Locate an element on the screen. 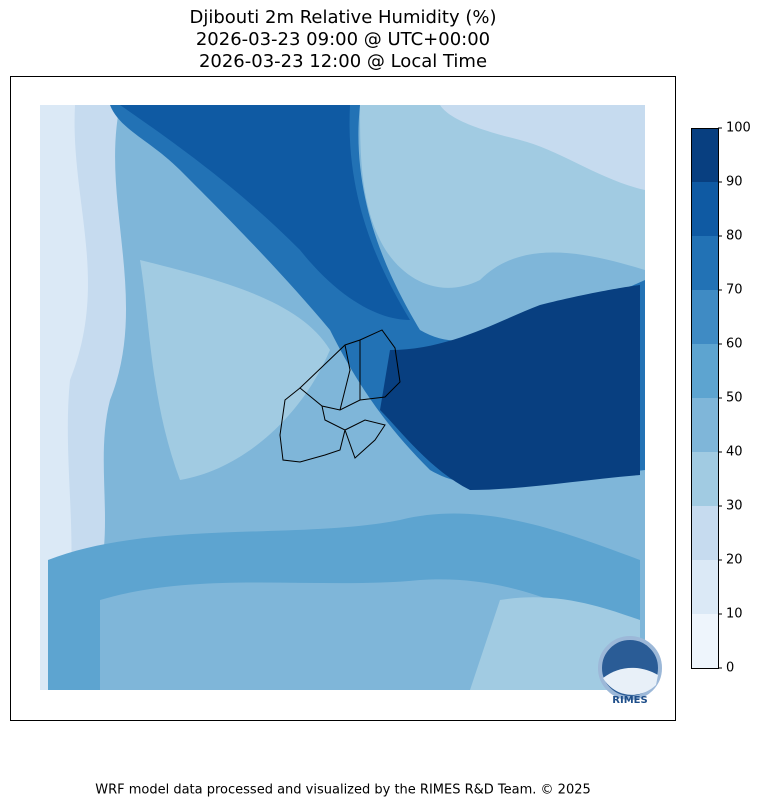  colorbar-tick-label: 90 is located at coordinates (734, 182).